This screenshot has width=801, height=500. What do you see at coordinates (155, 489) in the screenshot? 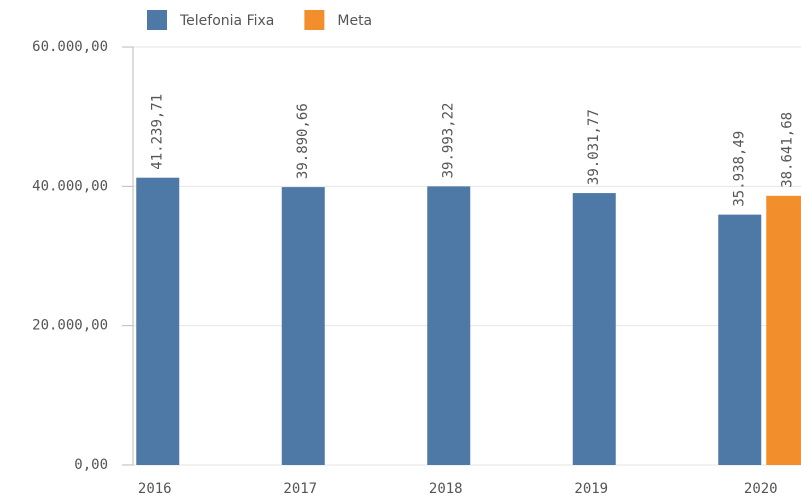
I see `x-tick-label: 2016` at bounding box center [155, 489].